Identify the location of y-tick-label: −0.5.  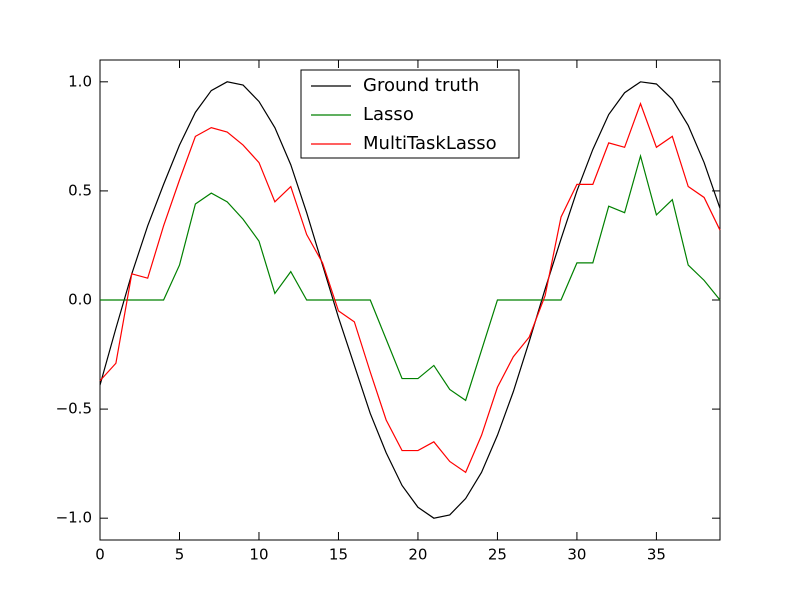
(74, 409).